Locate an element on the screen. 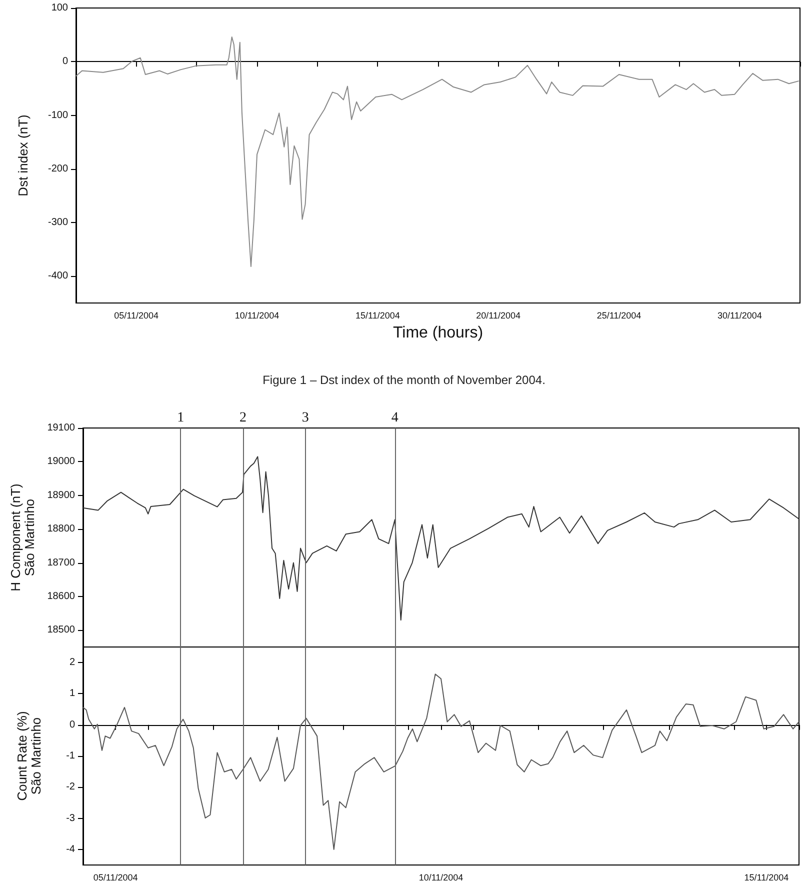 The image size is (808, 883). y-tick-label: 1 is located at coordinates (72, 694).